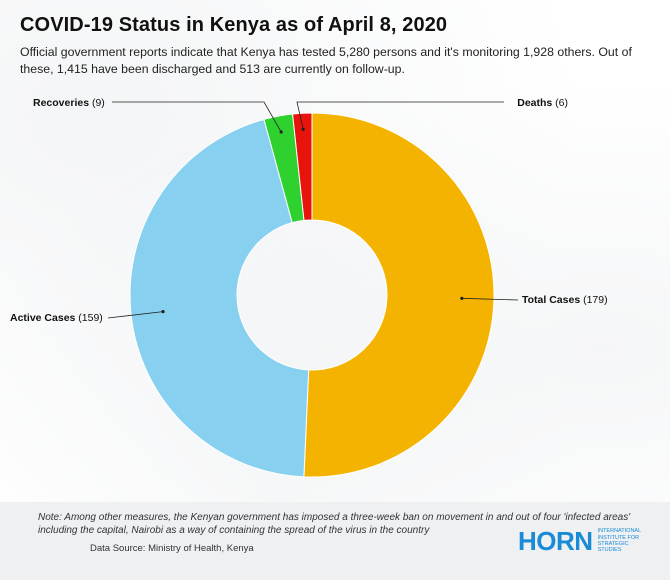  I want to click on label-value: (9), so click(97, 103).